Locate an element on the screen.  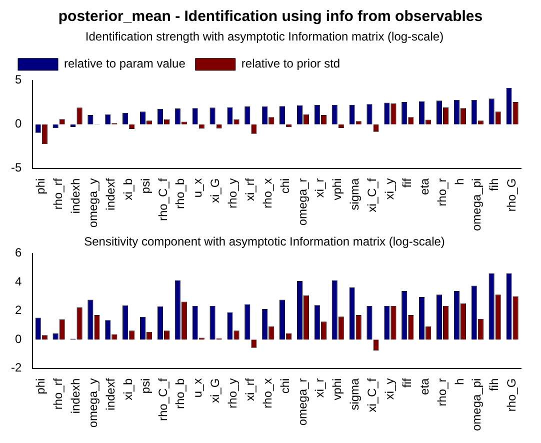
y-tick-label: 2 is located at coordinates (18, 310).